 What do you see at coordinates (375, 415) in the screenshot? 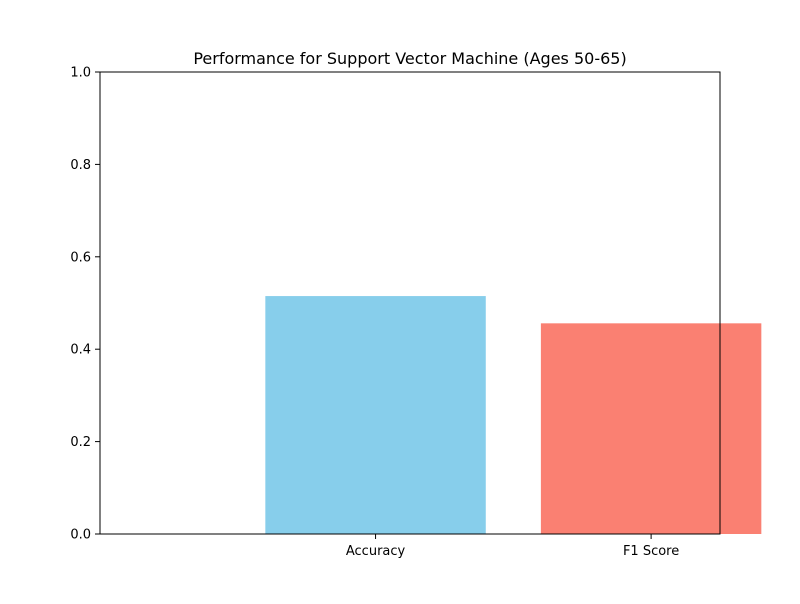
I see `bar-accuracy` at bounding box center [375, 415].